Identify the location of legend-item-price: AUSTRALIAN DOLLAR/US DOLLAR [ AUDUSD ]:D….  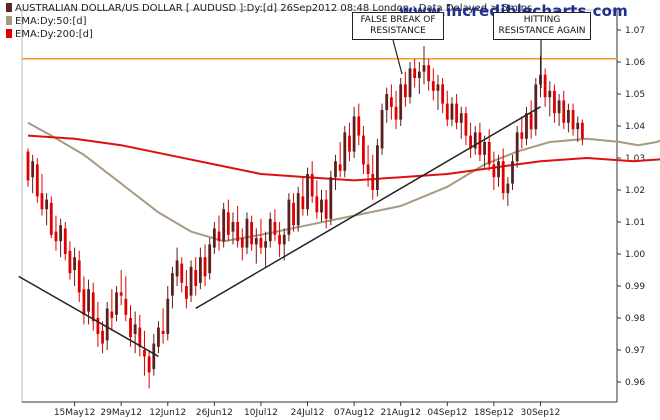
(269, 8).